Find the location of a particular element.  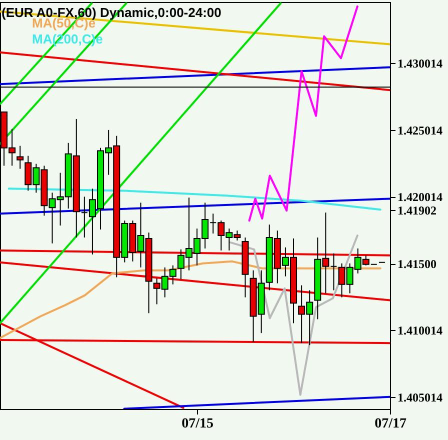

y-tick-label: 1.41500 is located at coordinates (417, 264).